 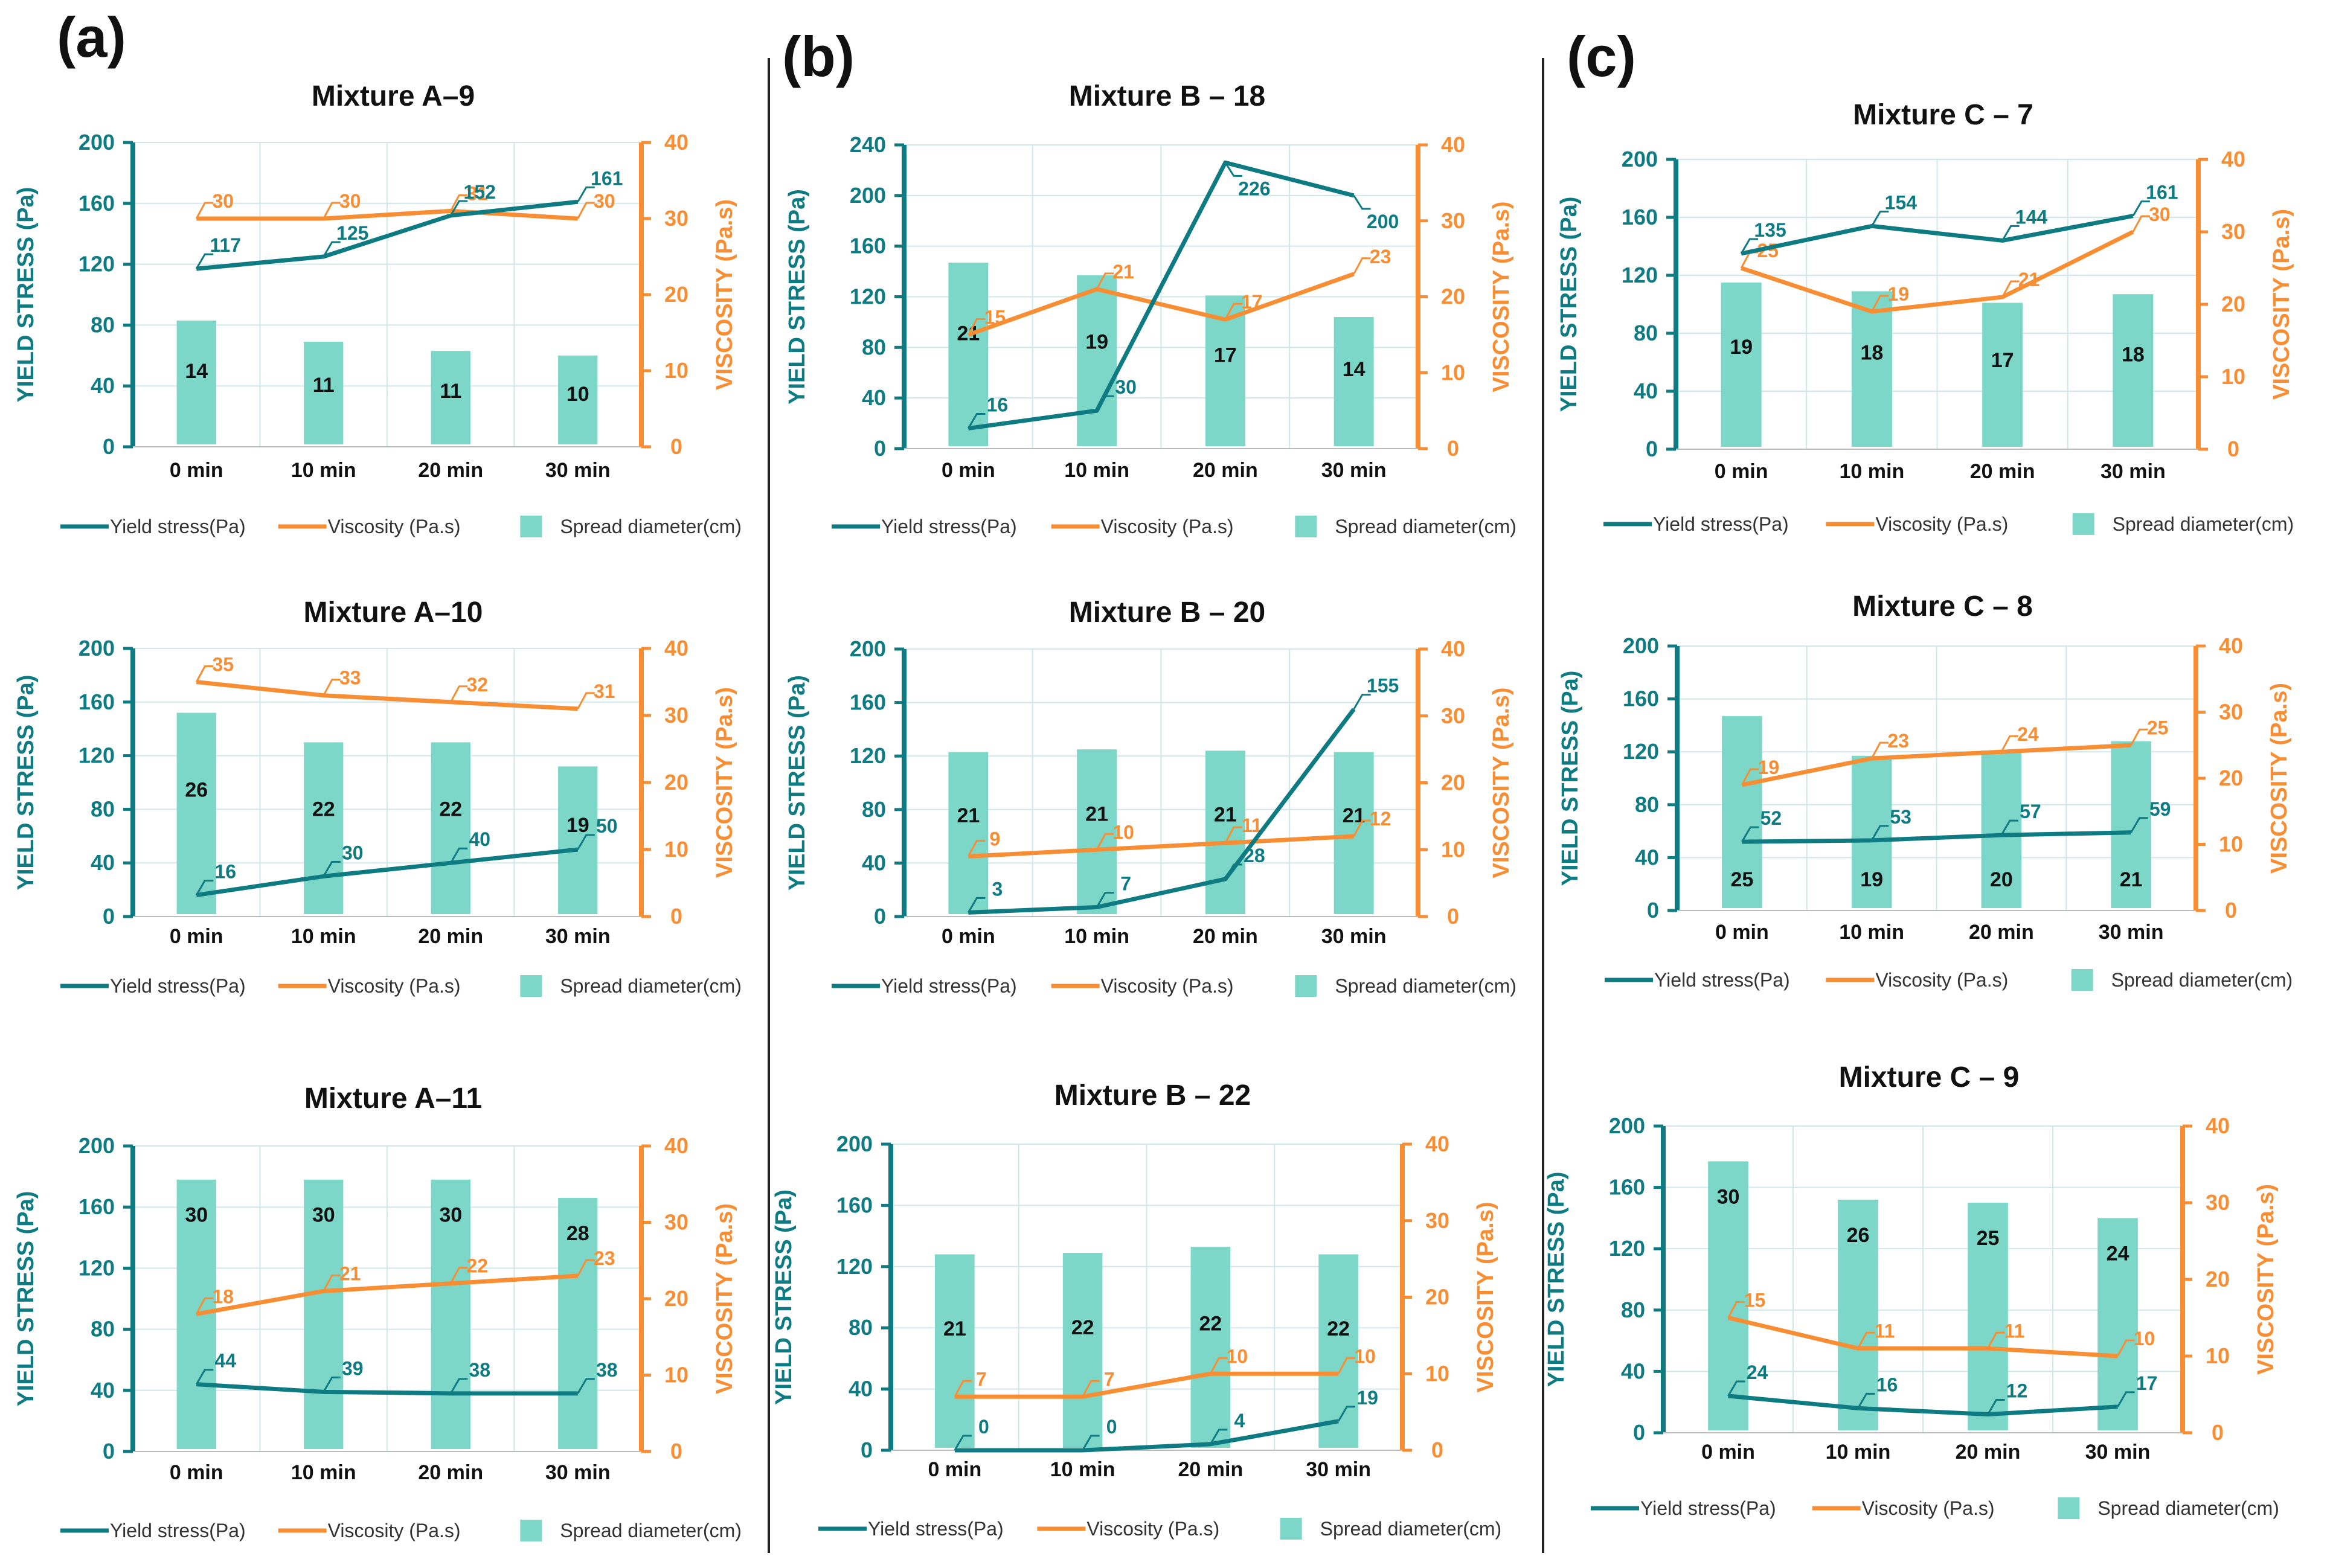 What do you see at coordinates (353, 852) in the screenshot?
I see `yield-stress-value-label: 30` at bounding box center [353, 852].